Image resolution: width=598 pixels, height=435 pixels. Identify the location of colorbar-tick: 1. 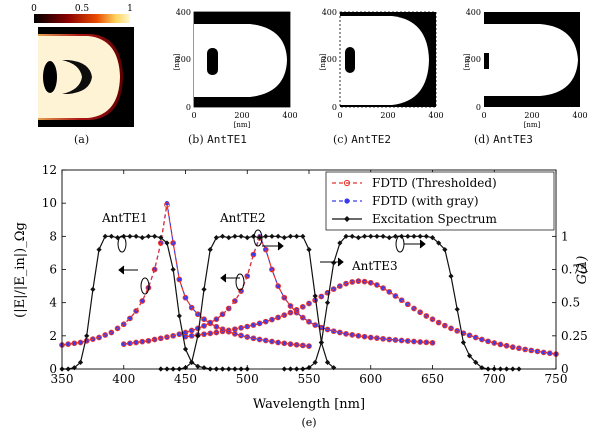
(130, 9).